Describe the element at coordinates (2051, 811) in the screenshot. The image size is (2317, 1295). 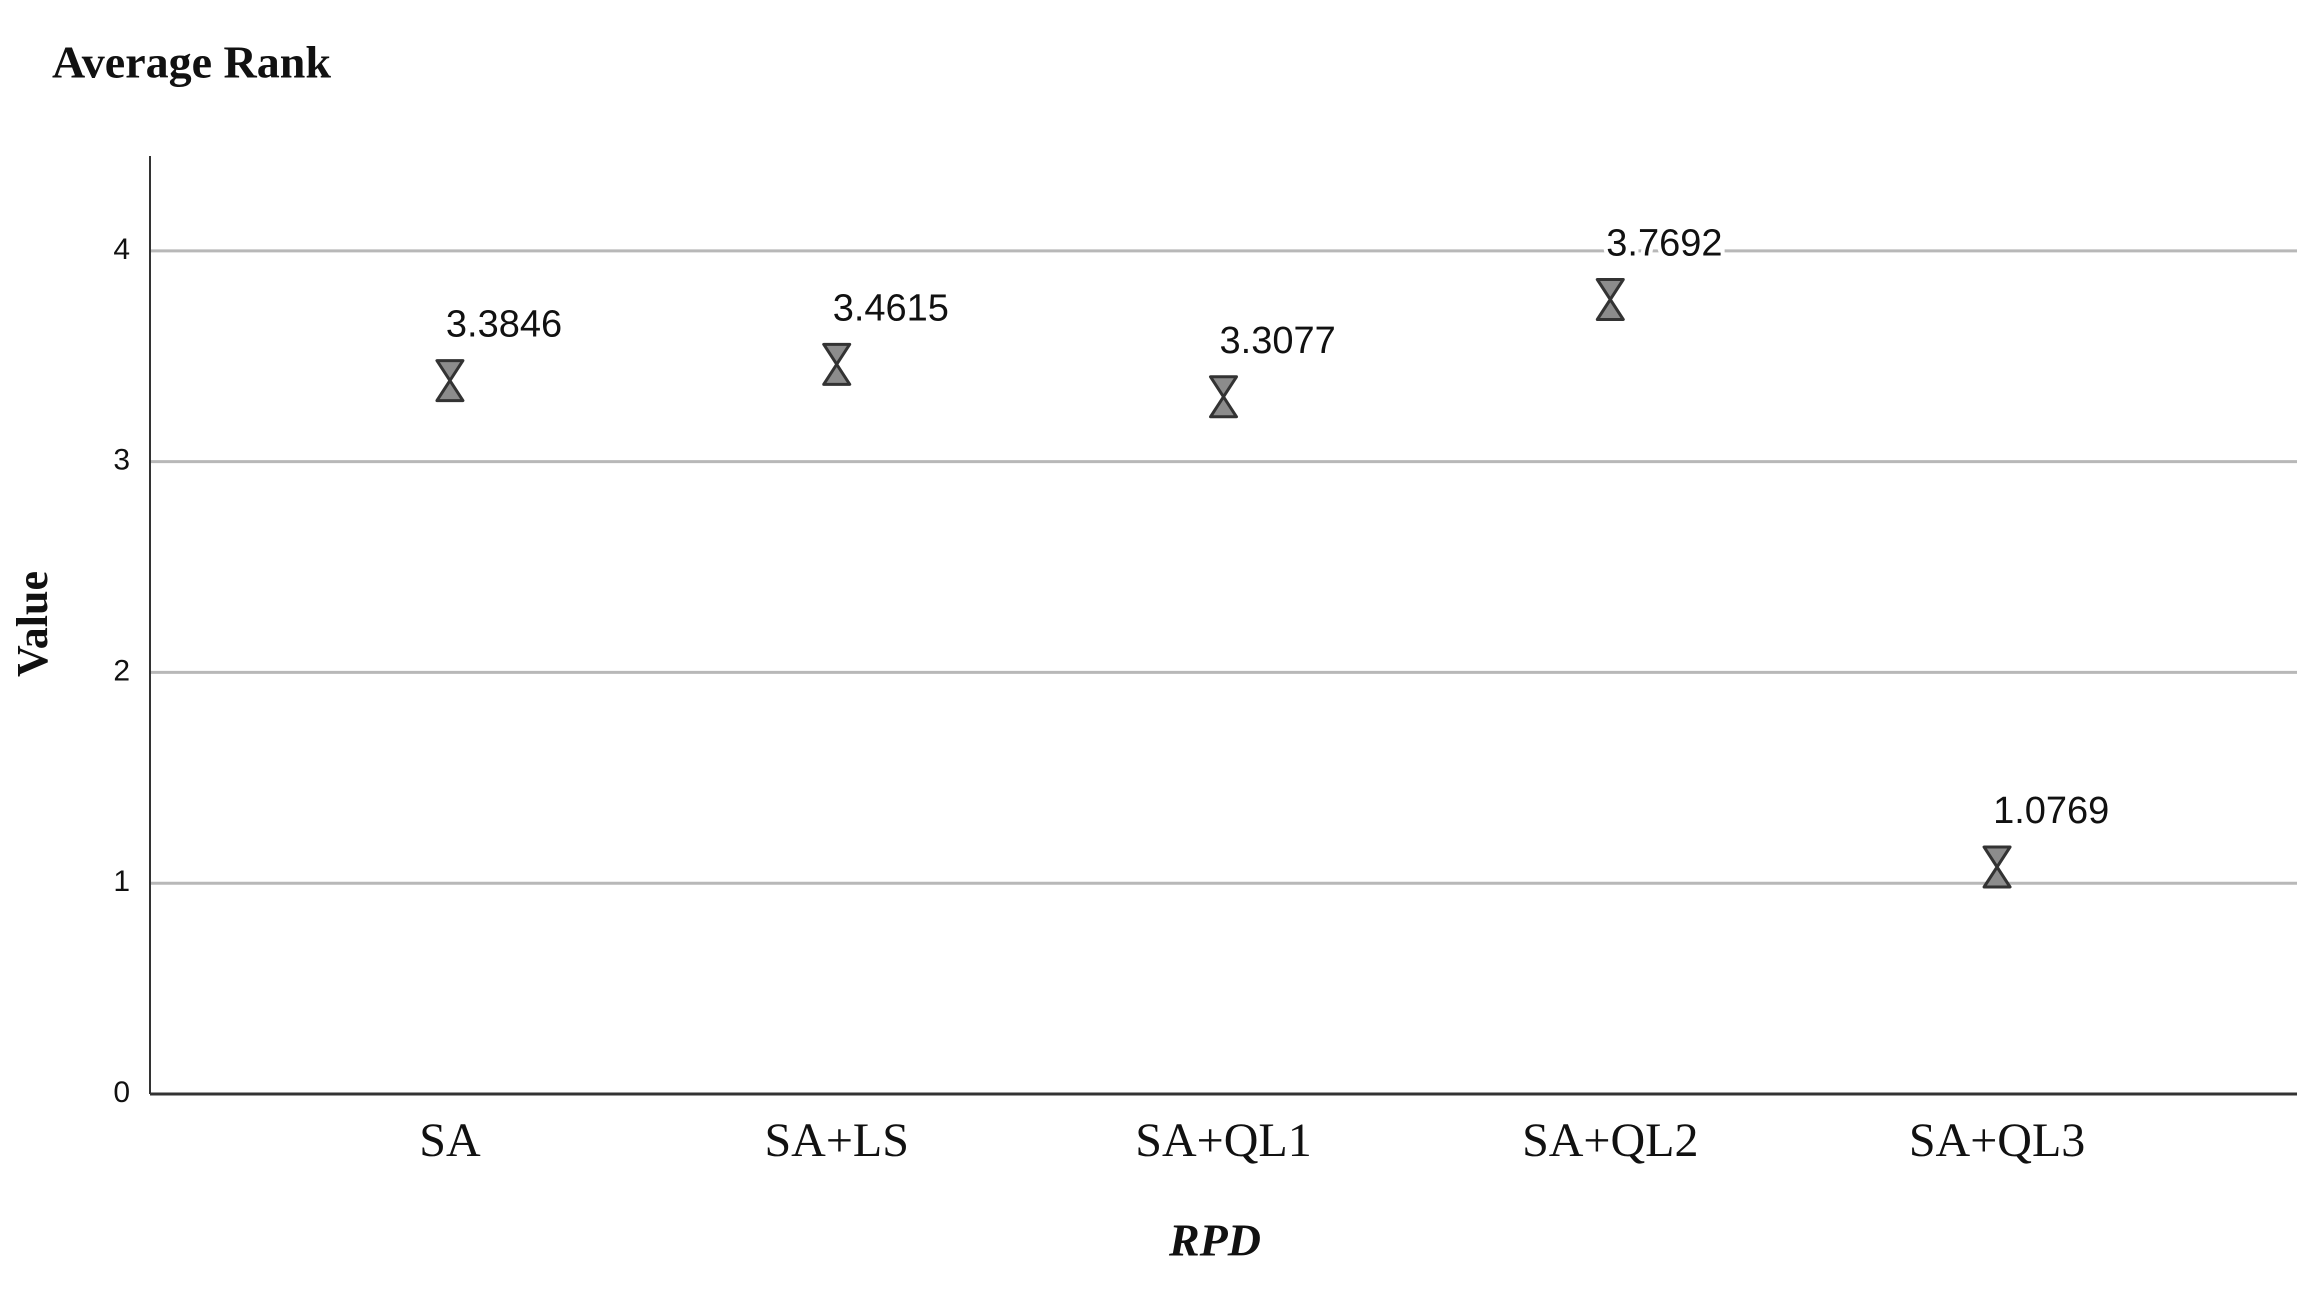
I see `value-label: 1.0769` at that location.